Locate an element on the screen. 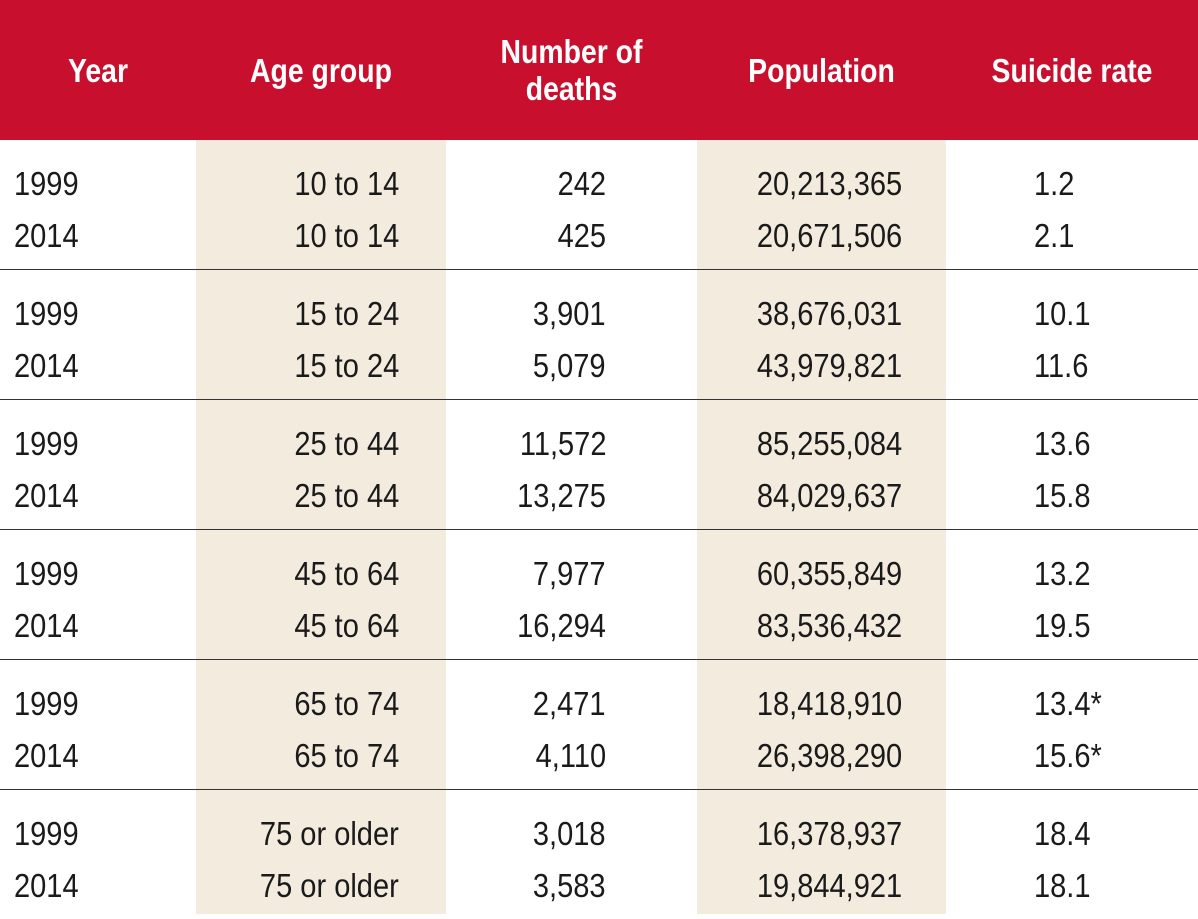  table-row: 2014 15 to 24 5,079 43,979,821 11.6 is located at coordinates (599, 366).